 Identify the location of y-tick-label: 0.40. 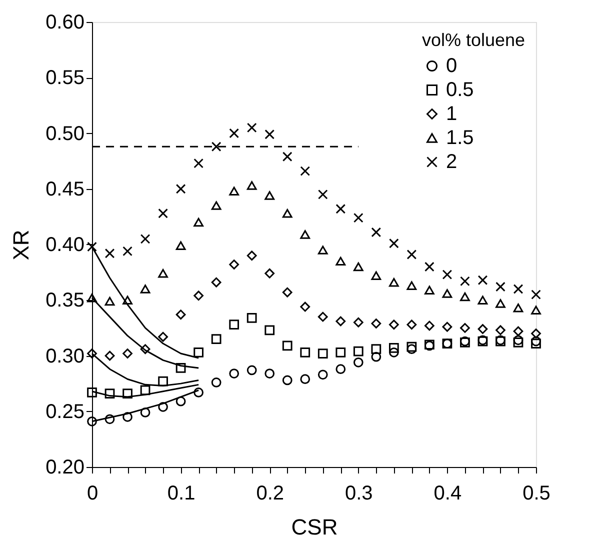
(65, 245).